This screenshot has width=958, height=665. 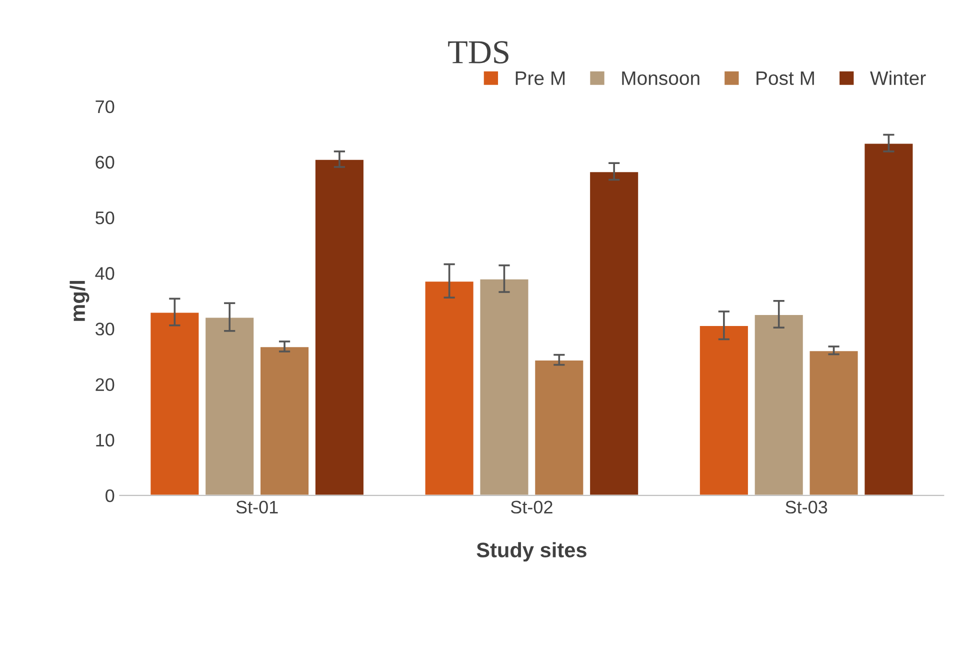 I want to click on x-tick-label: St-01, so click(x=257, y=507).